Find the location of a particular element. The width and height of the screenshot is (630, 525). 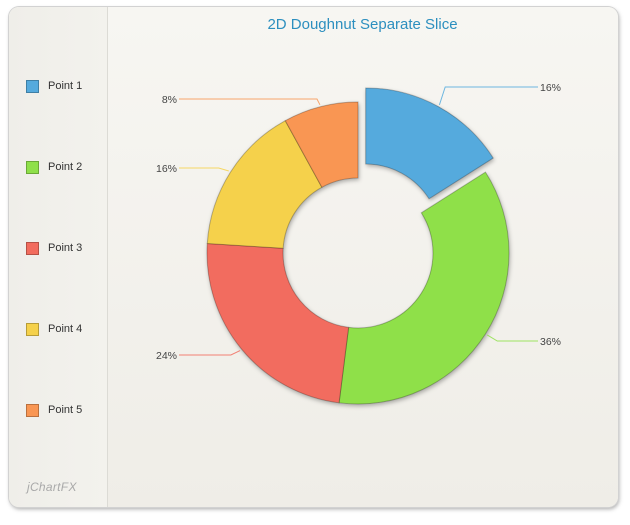

data-label-3: 24% is located at coordinates (166, 356).